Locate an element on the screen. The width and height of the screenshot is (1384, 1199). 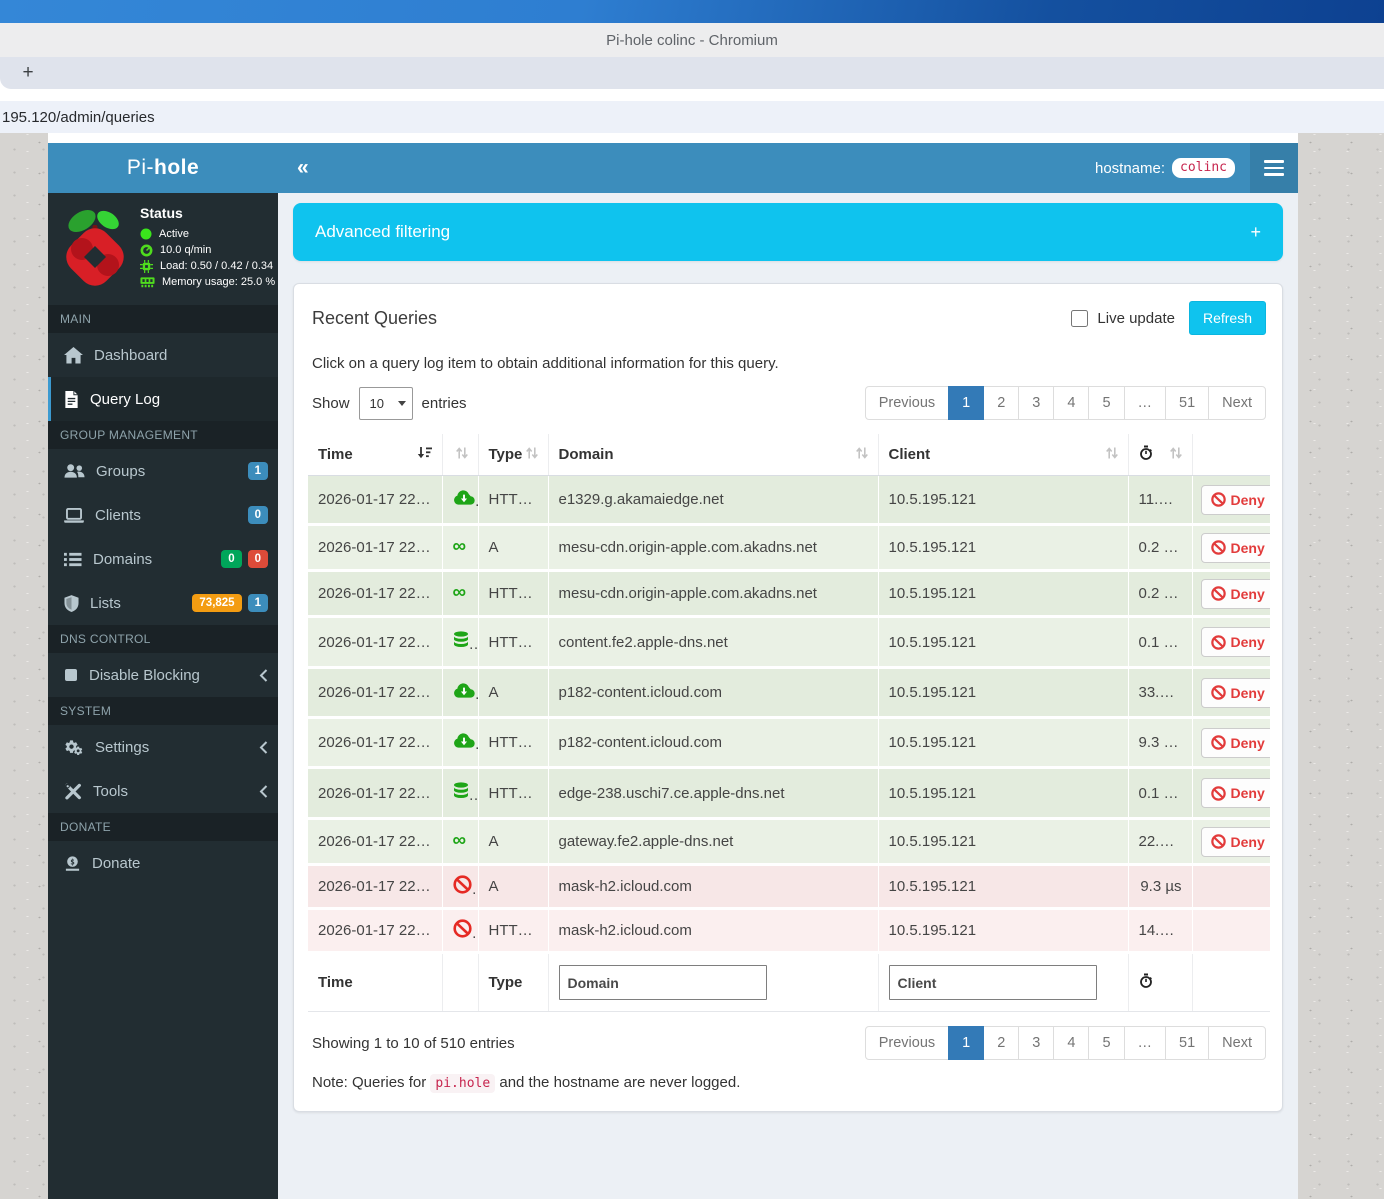
sort-icon is located at coordinates (461, 455).